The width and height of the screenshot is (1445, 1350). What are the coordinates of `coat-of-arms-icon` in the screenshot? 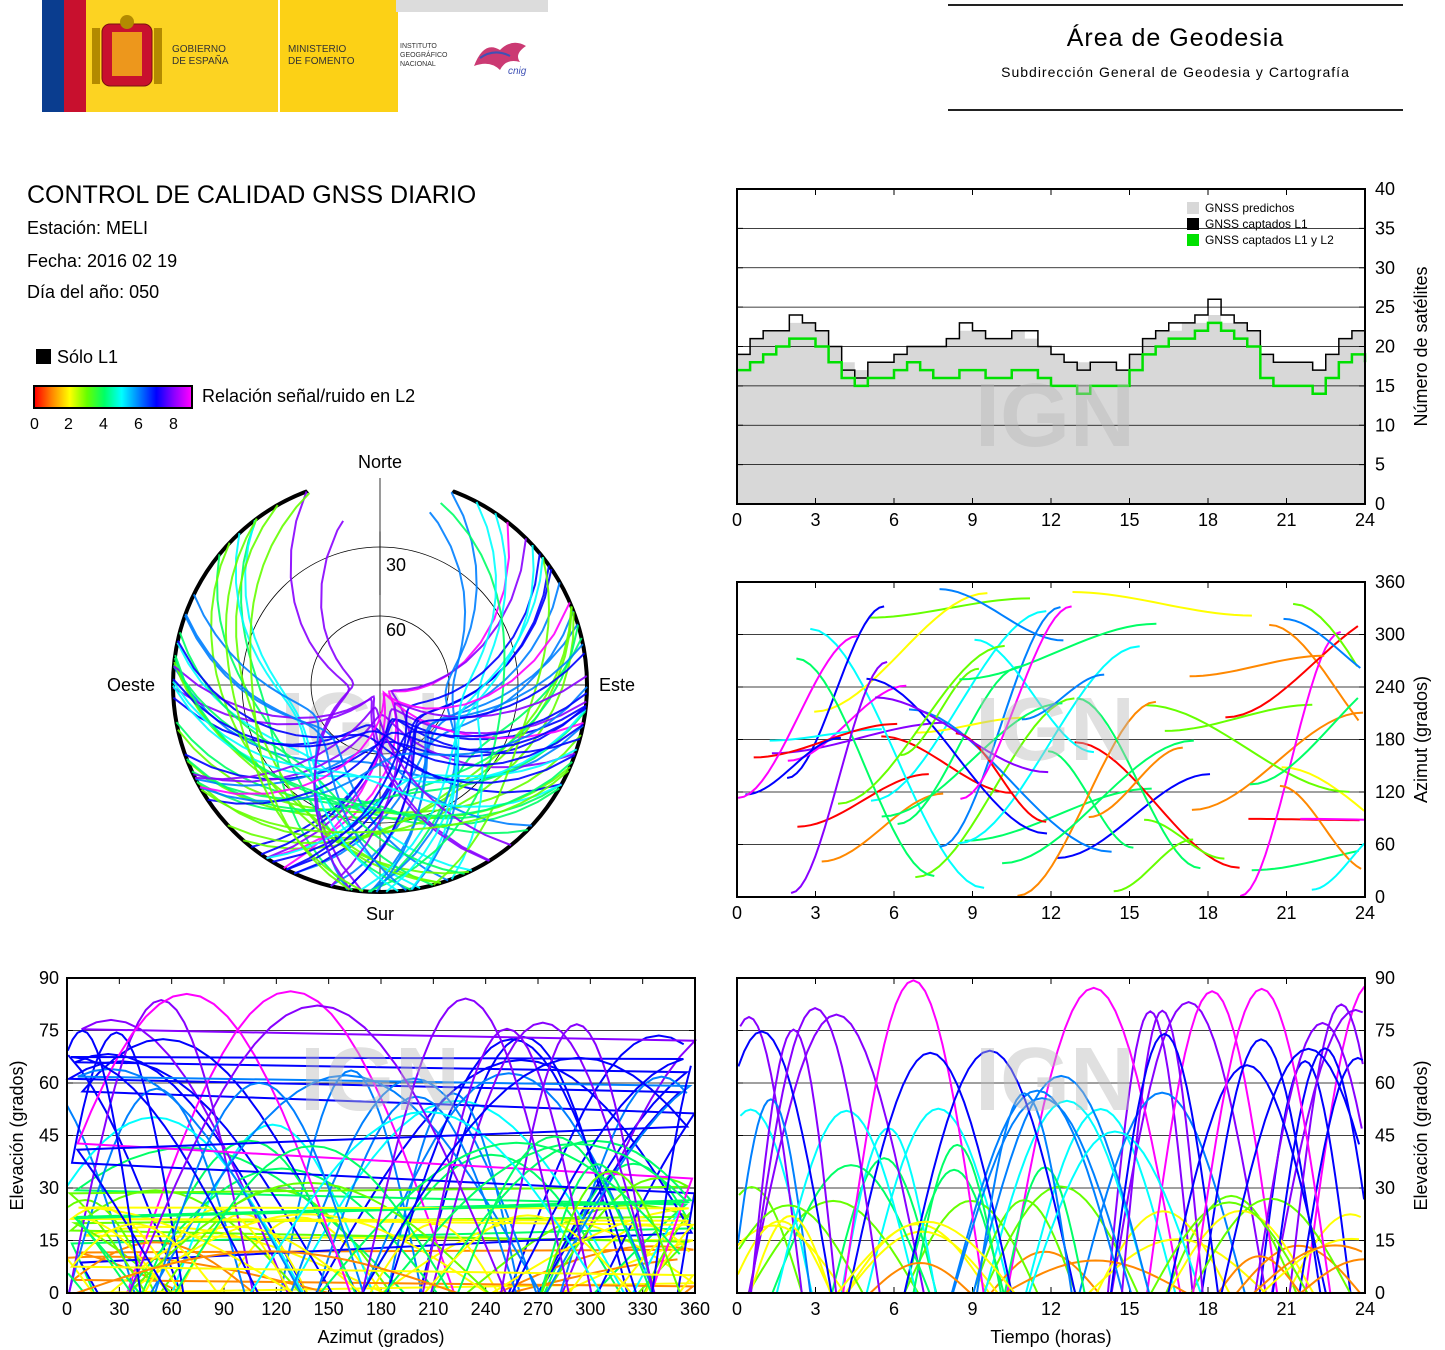 It's located at (127, 51).